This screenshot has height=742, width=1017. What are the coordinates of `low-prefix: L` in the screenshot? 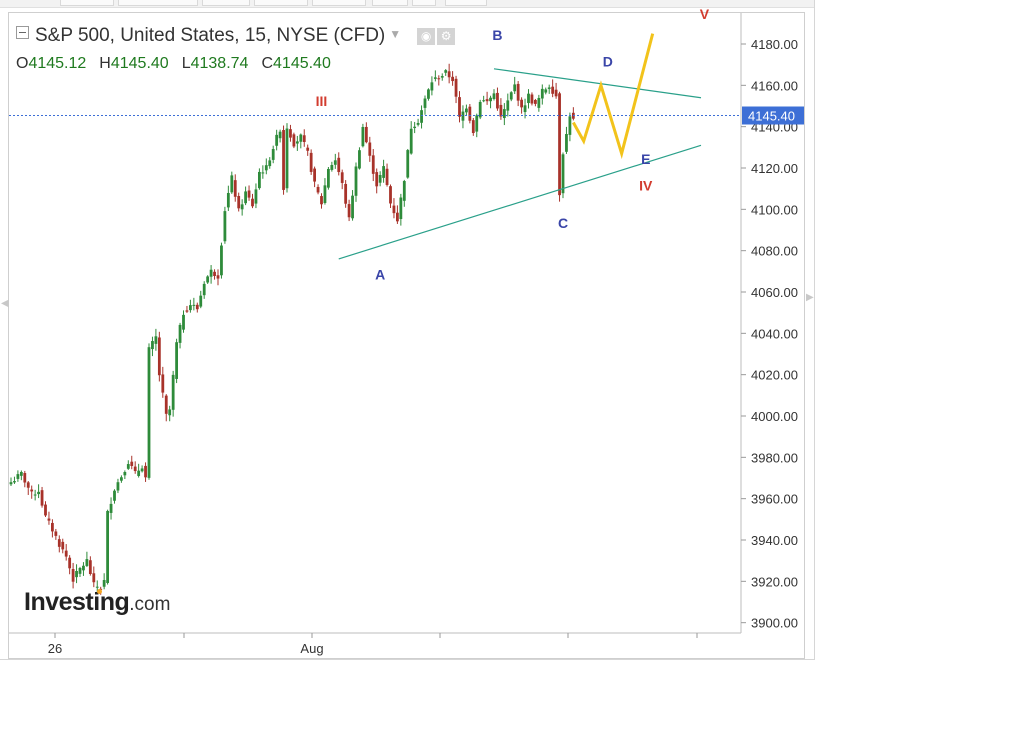 It's located at (186, 63).